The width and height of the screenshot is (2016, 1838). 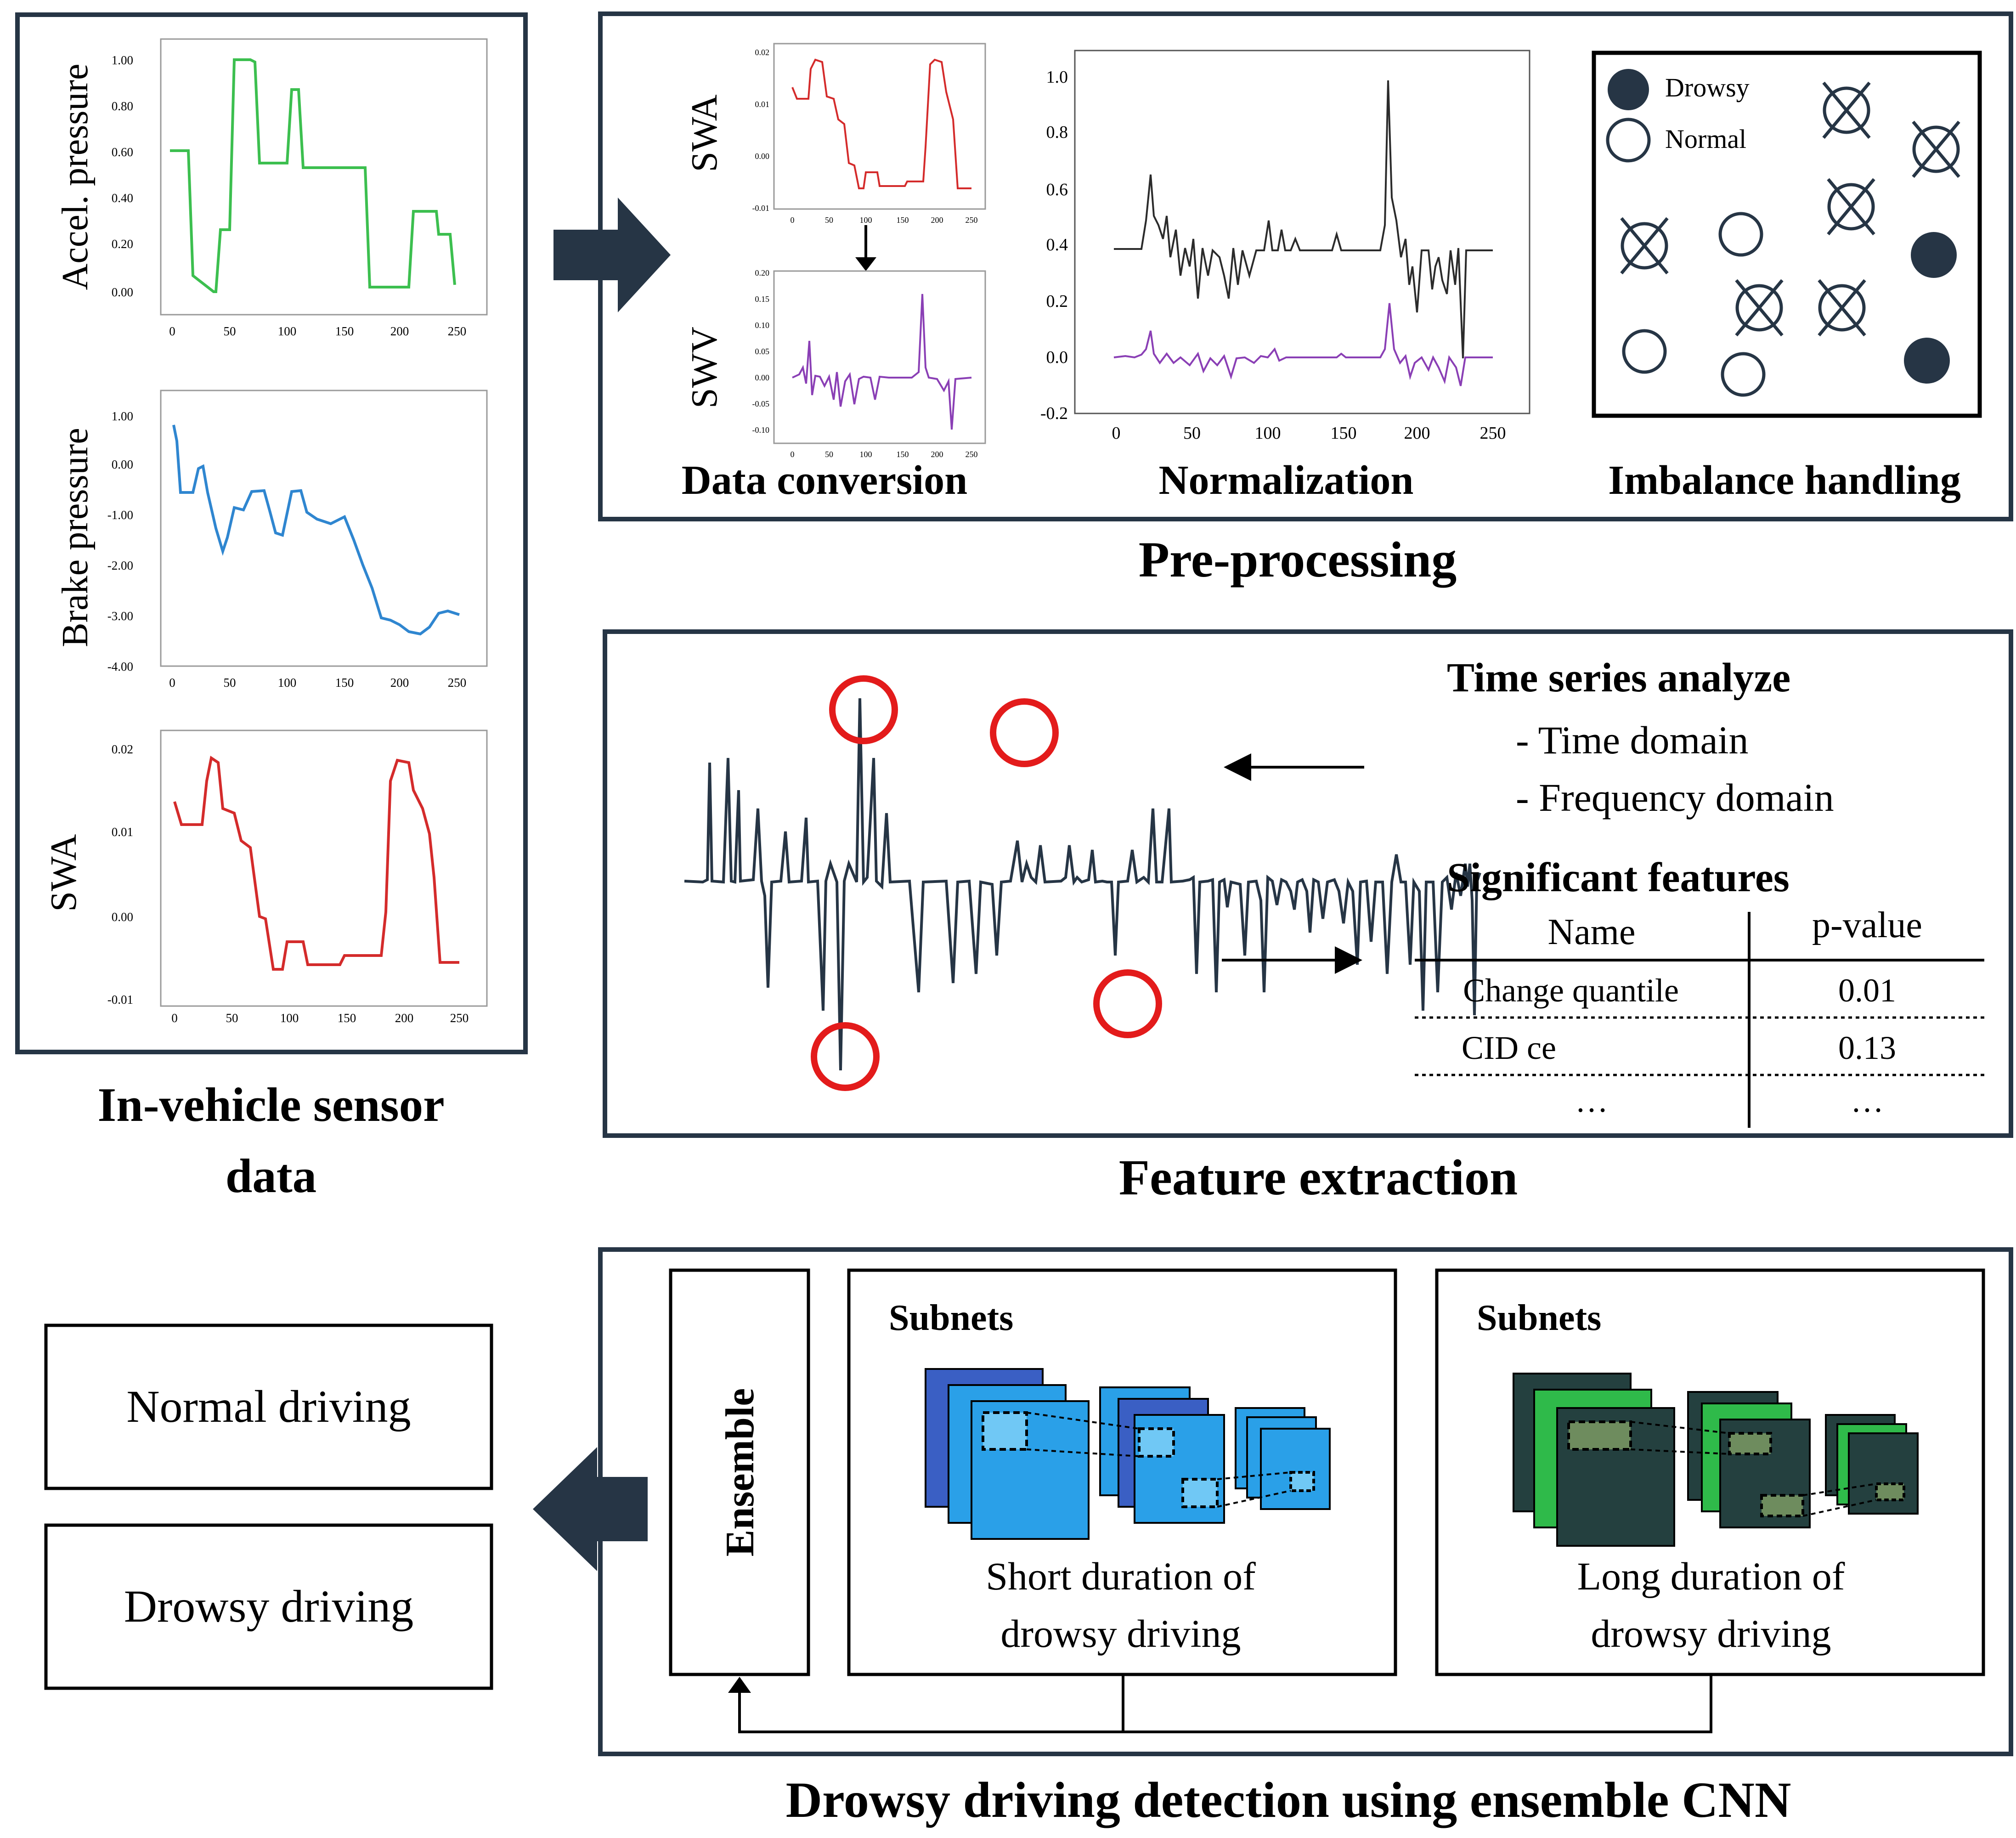 What do you see at coordinates (931, 1703) in the screenshot?
I see `short-to-ensemble-connector` at bounding box center [931, 1703].